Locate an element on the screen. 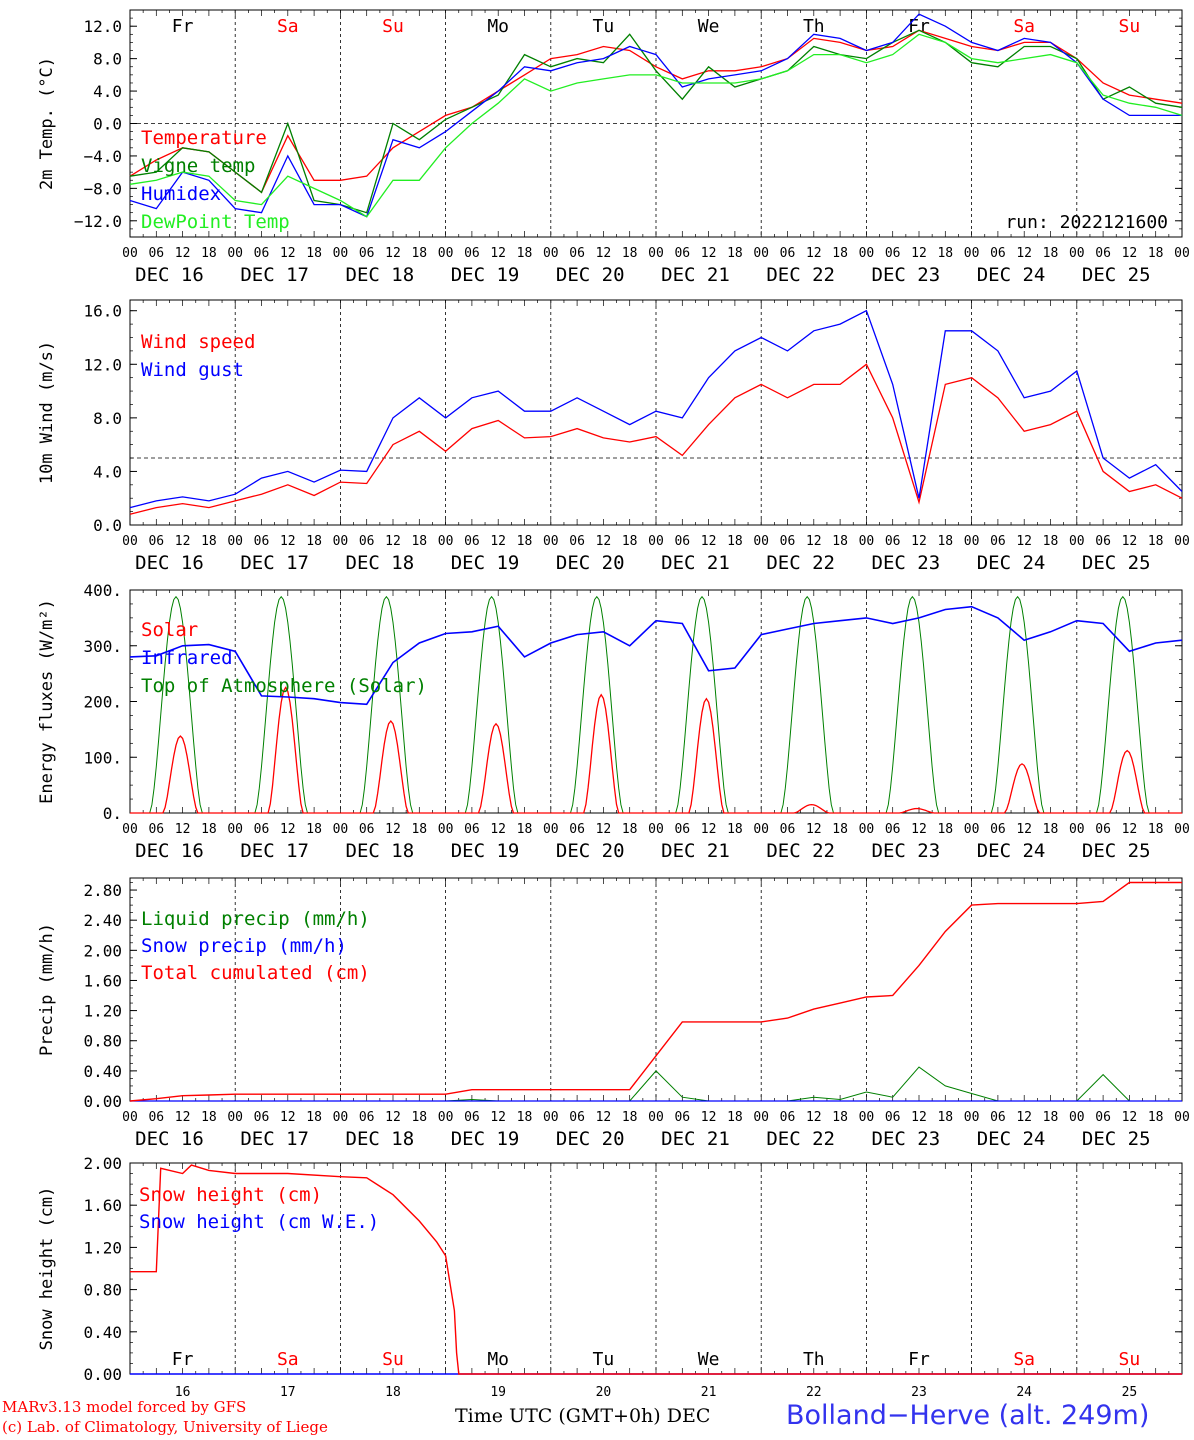 This screenshot has width=1194, height=1440. legend-entry: Humidex is located at coordinates (181, 194).